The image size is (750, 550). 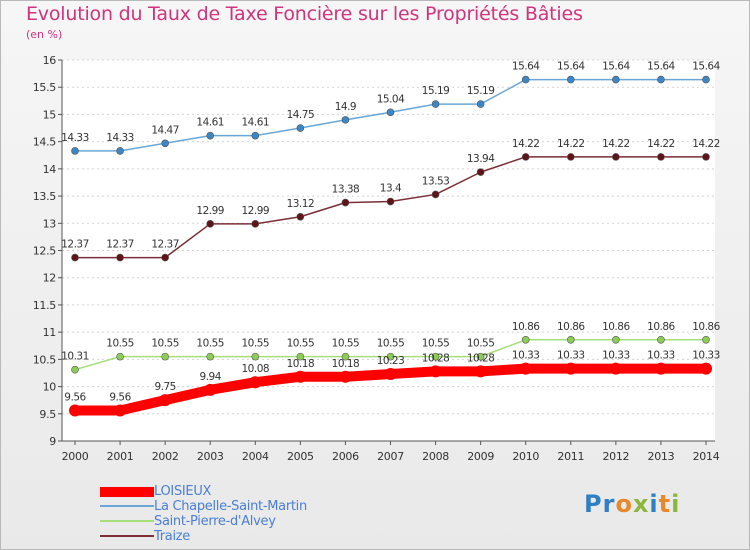 I want to click on y-tick-label: 13.5, so click(x=45, y=196).